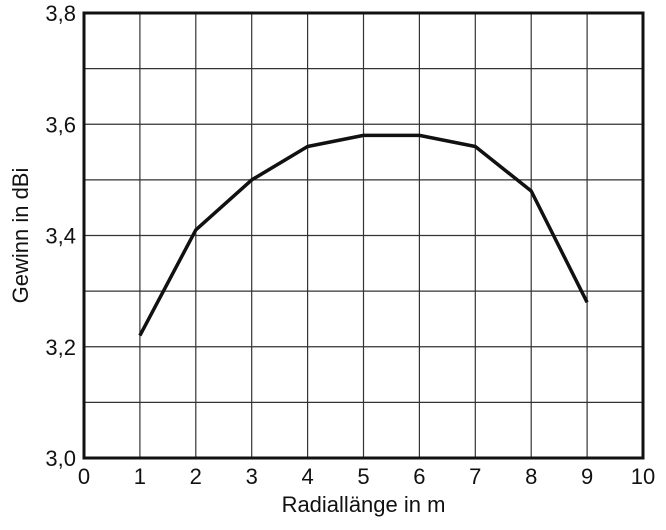 Image resolution: width=666 pixels, height=530 pixels. Describe the element at coordinates (60, 347) in the screenshot. I see `y-tick-label: 3,2` at that location.